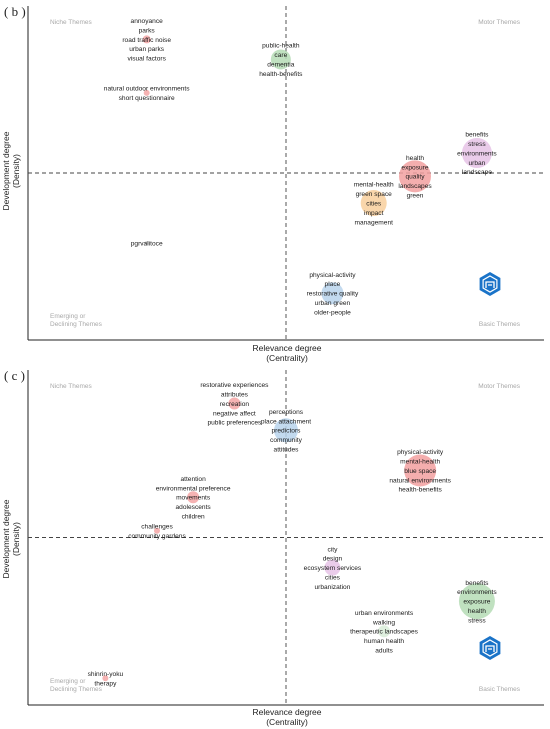 This screenshot has width=550, height=729. Describe the element at coordinates (16, 171) in the screenshot. I see `panel-b-ylabel-line-2: (Density)` at that location.